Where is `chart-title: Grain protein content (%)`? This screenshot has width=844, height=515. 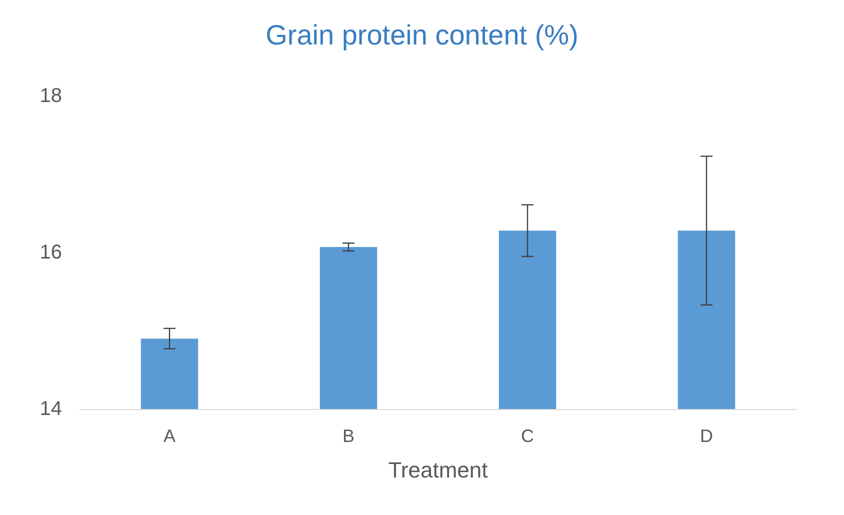
chart-title: Grain protein content (%) is located at coordinates (422, 35).